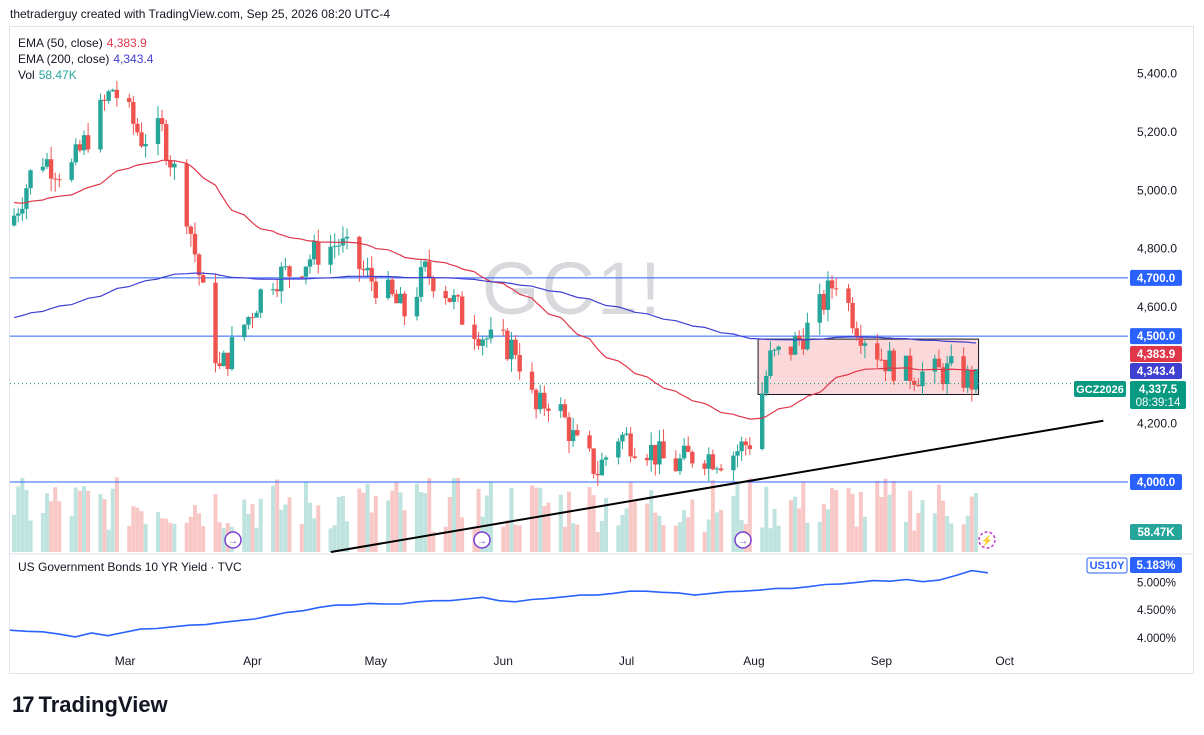  What do you see at coordinates (753, 661) in the screenshot?
I see `x-tick-label: Aug` at bounding box center [753, 661].